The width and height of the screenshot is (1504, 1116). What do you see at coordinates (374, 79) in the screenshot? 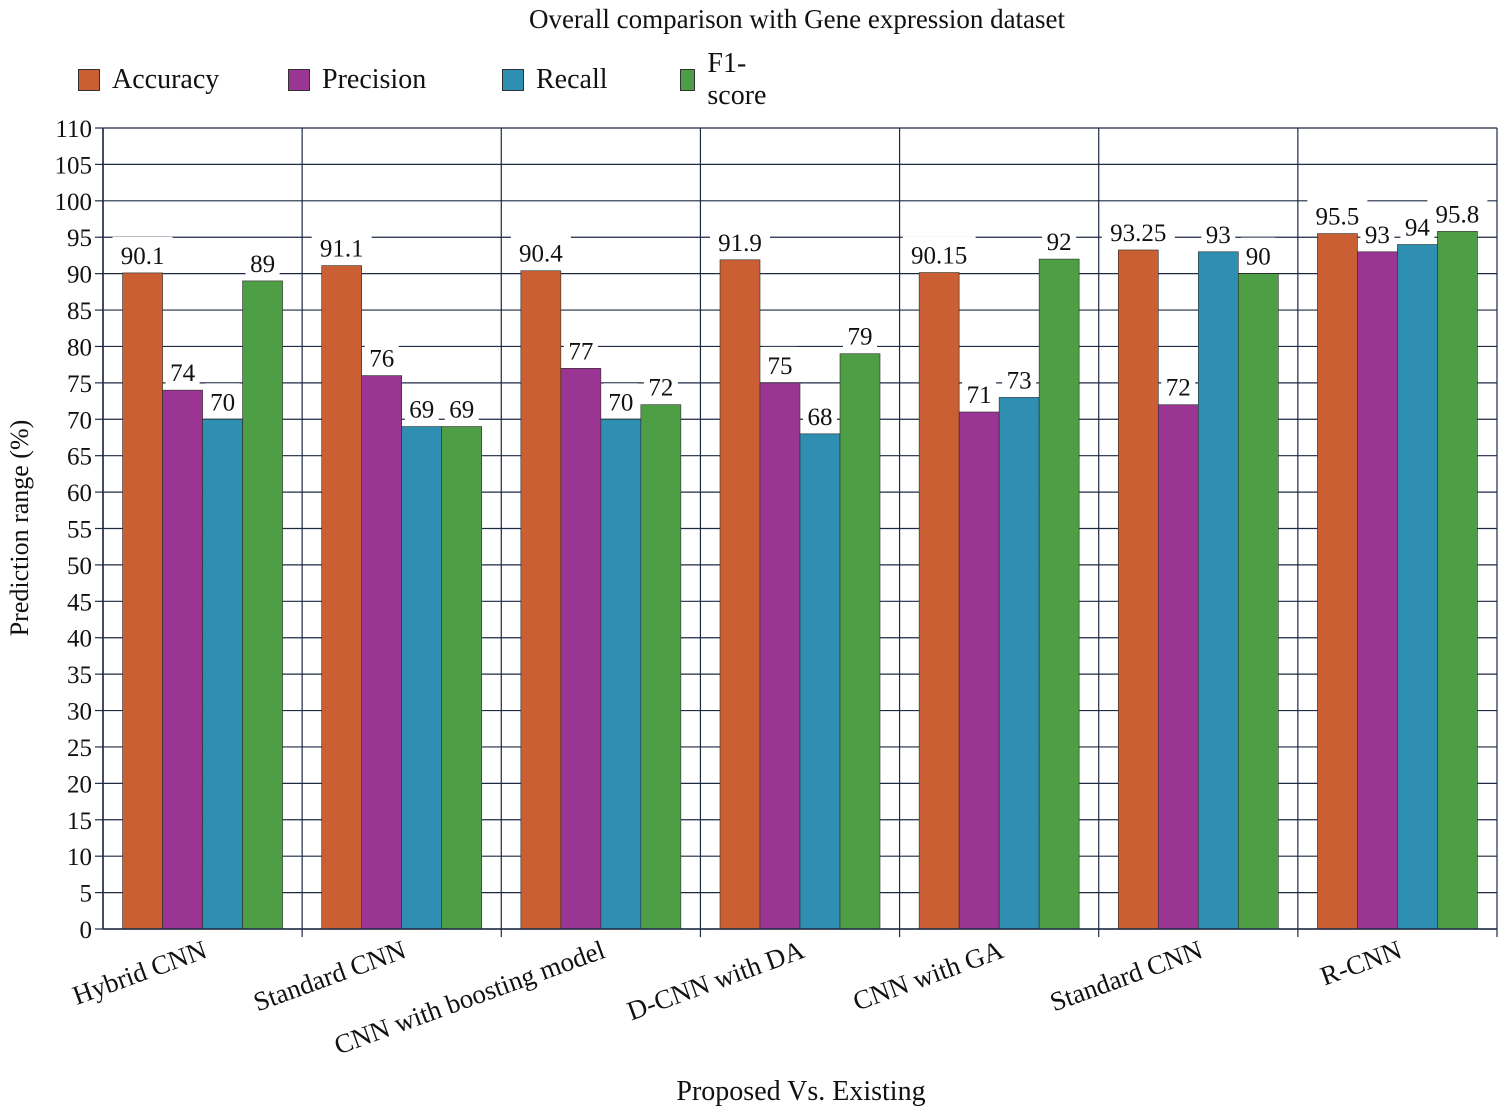
I see `legend-label-precision: Precision` at bounding box center [374, 79].